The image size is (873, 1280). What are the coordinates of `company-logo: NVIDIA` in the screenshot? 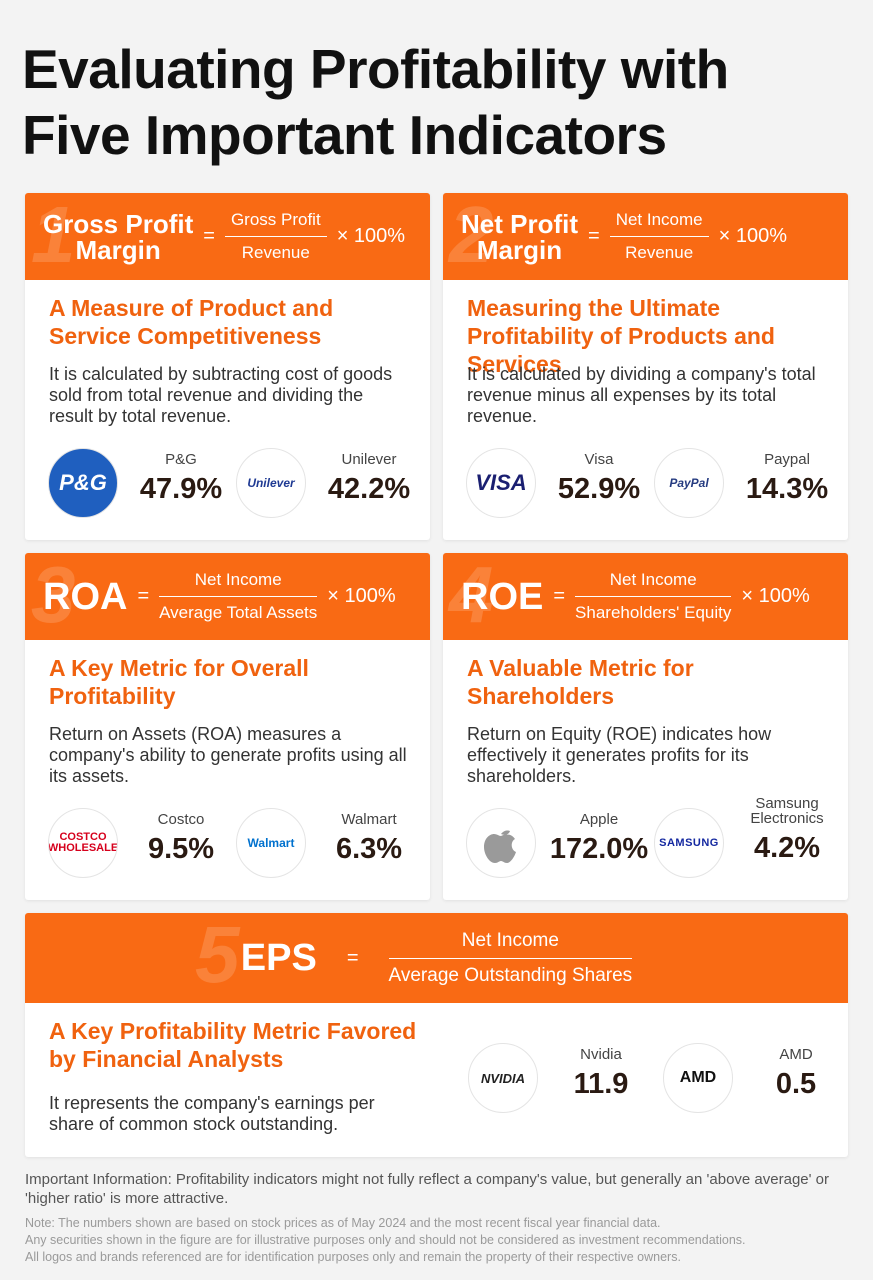 It's located at (503, 1078).